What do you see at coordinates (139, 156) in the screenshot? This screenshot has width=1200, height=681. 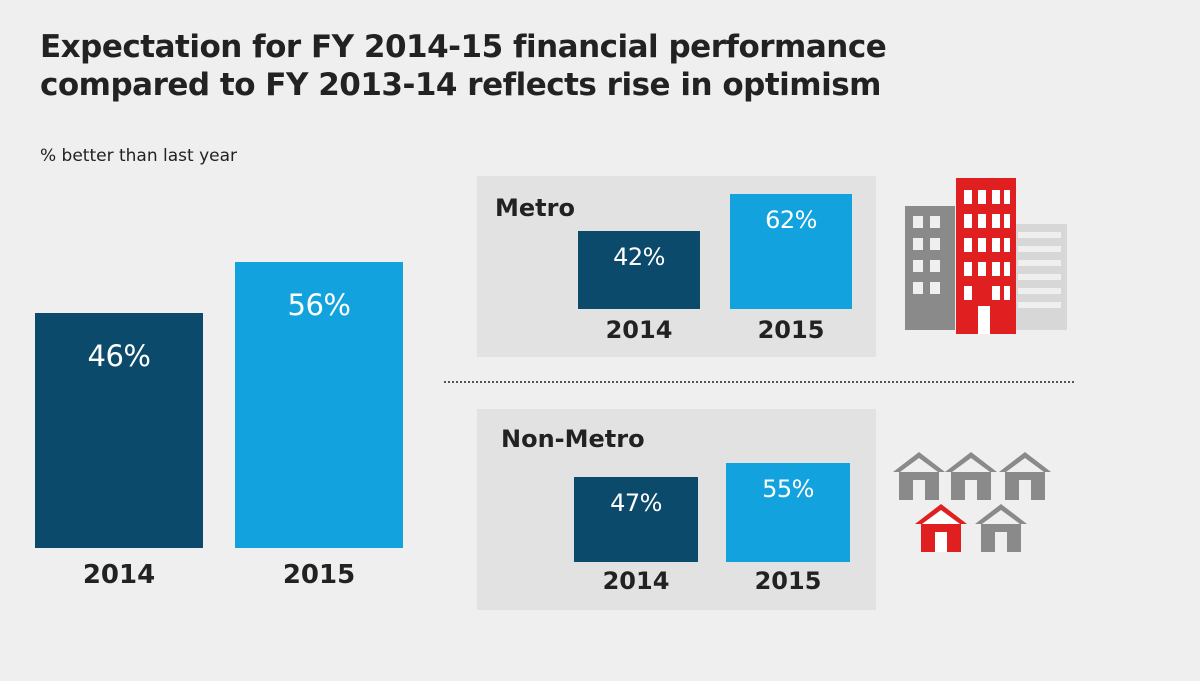 I see `chart-subtitle: % better than last year` at bounding box center [139, 156].